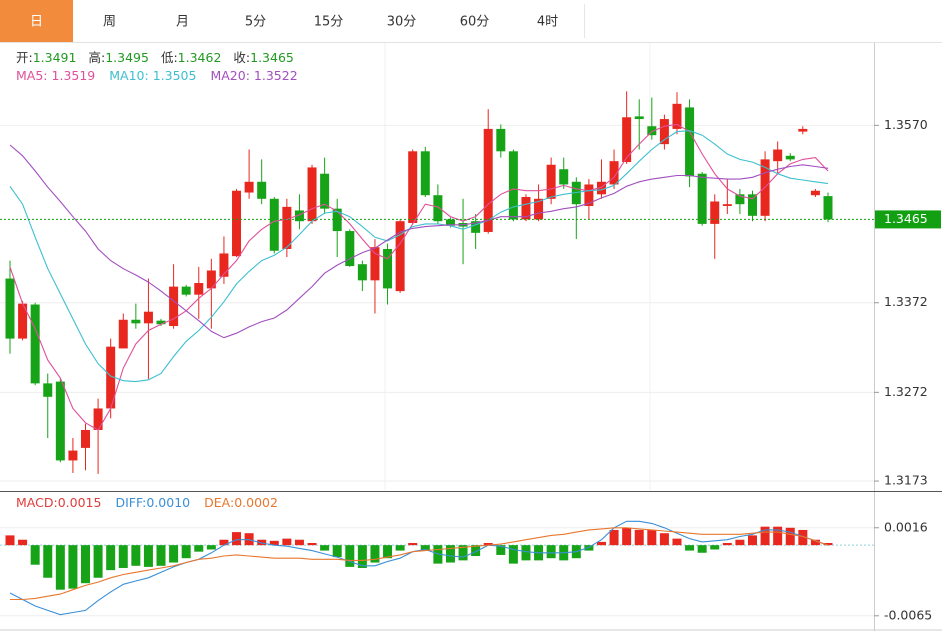 This screenshot has width=942, height=631. Describe the element at coordinates (55, 57) in the screenshot. I see `ohlc-value: 1.3491` at that location.